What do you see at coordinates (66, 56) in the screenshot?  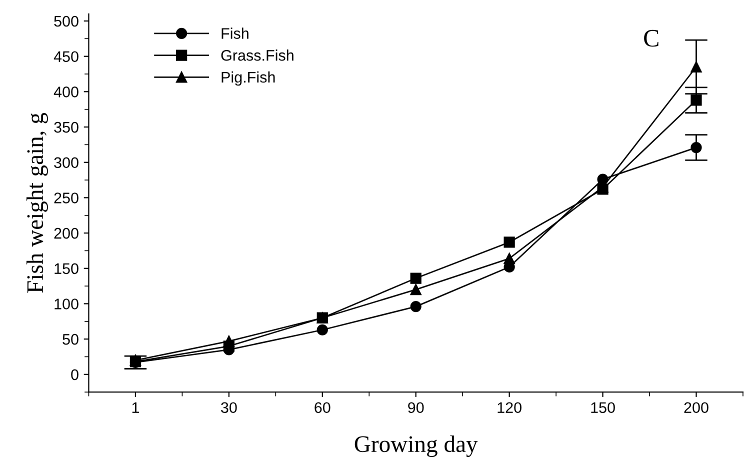 I see `y-tick-label: 450` at bounding box center [66, 56].